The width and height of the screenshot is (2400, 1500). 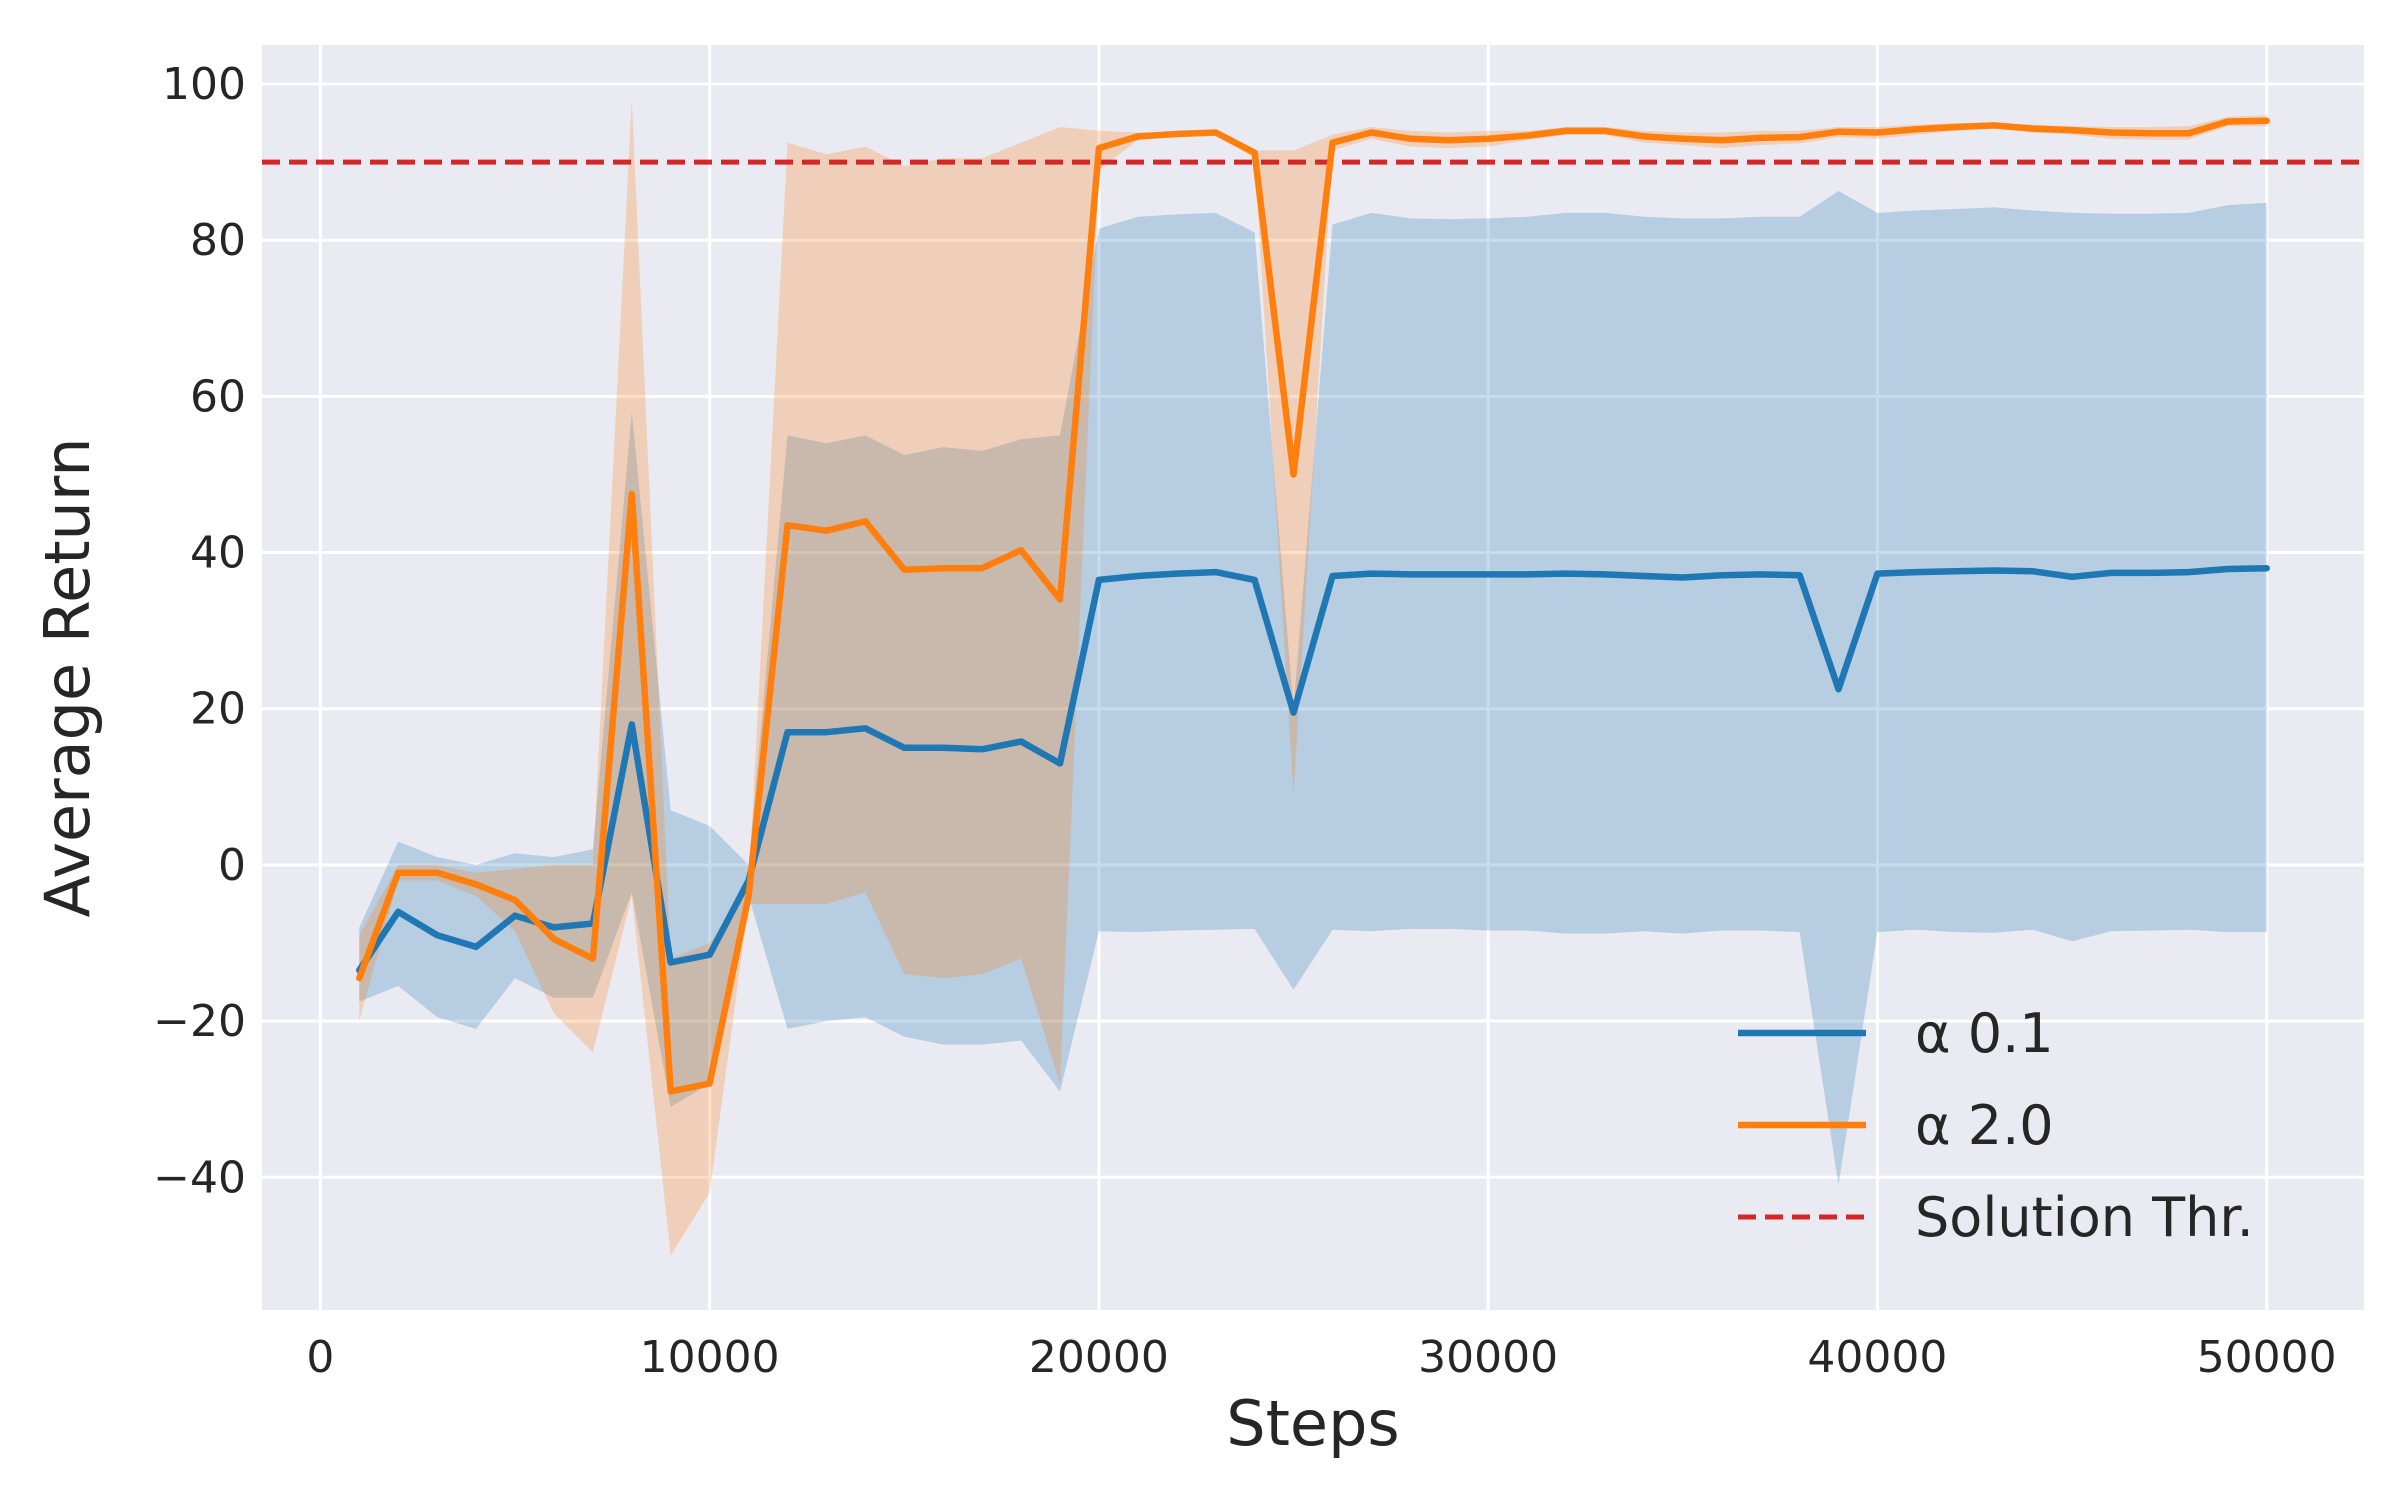 What do you see at coordinates (1984, 1125) in the screenshot?
I see `legend-label-2: α 2.0` at bounding box center [1984, 1125].